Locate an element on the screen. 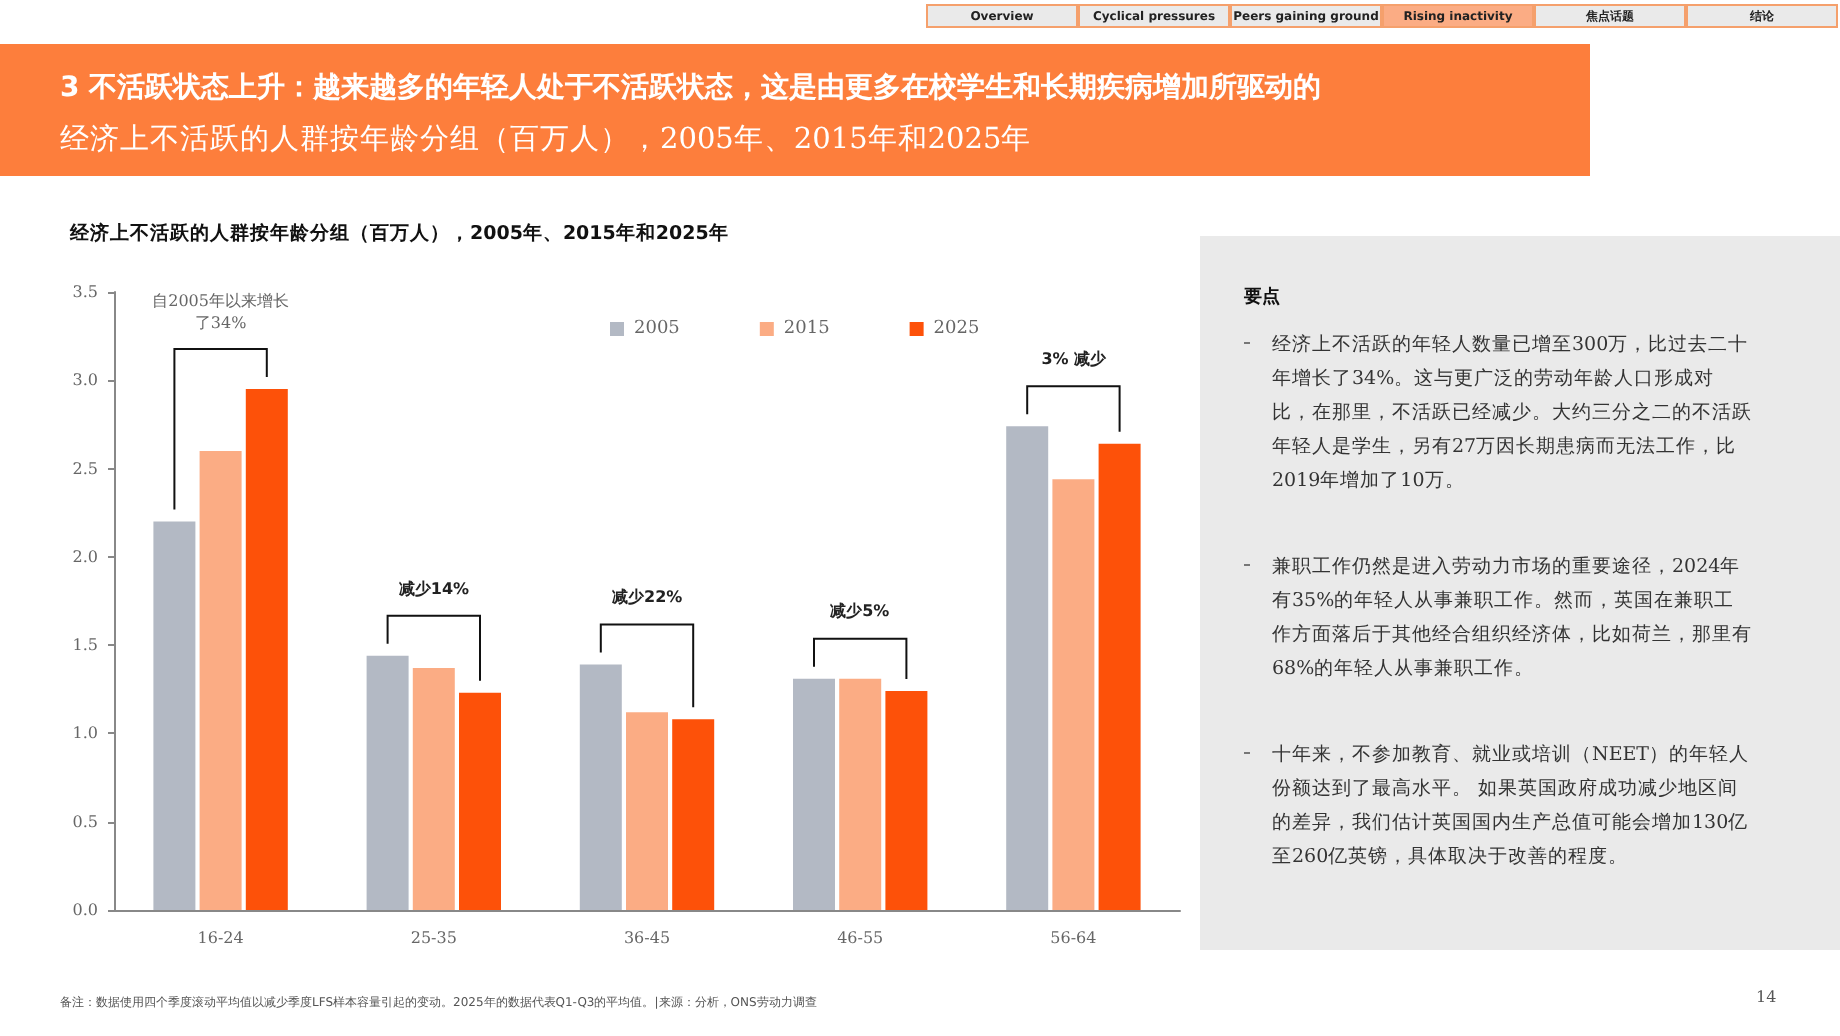  text: 经济上不活跃的年轻人数量已增至300万，比过去二十年增长了34%。这与更广泛的劳动年龄人口形成对比，在那里，不活跃已经减少。大约三分之二的不活跃年轻人是学生，另有27万因长期患病而无法工作，比2019年增加了10万。 is located at coordinates (1512, 414).